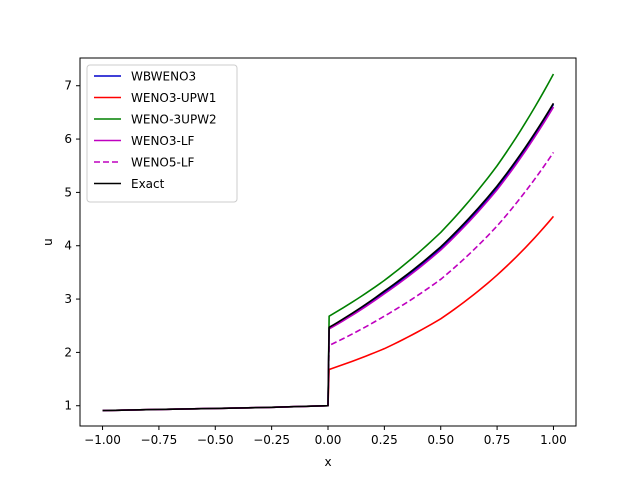  Describe the element at coordinates (327, 462) in the screenshot. I see `x-axis-label: x` at that location.